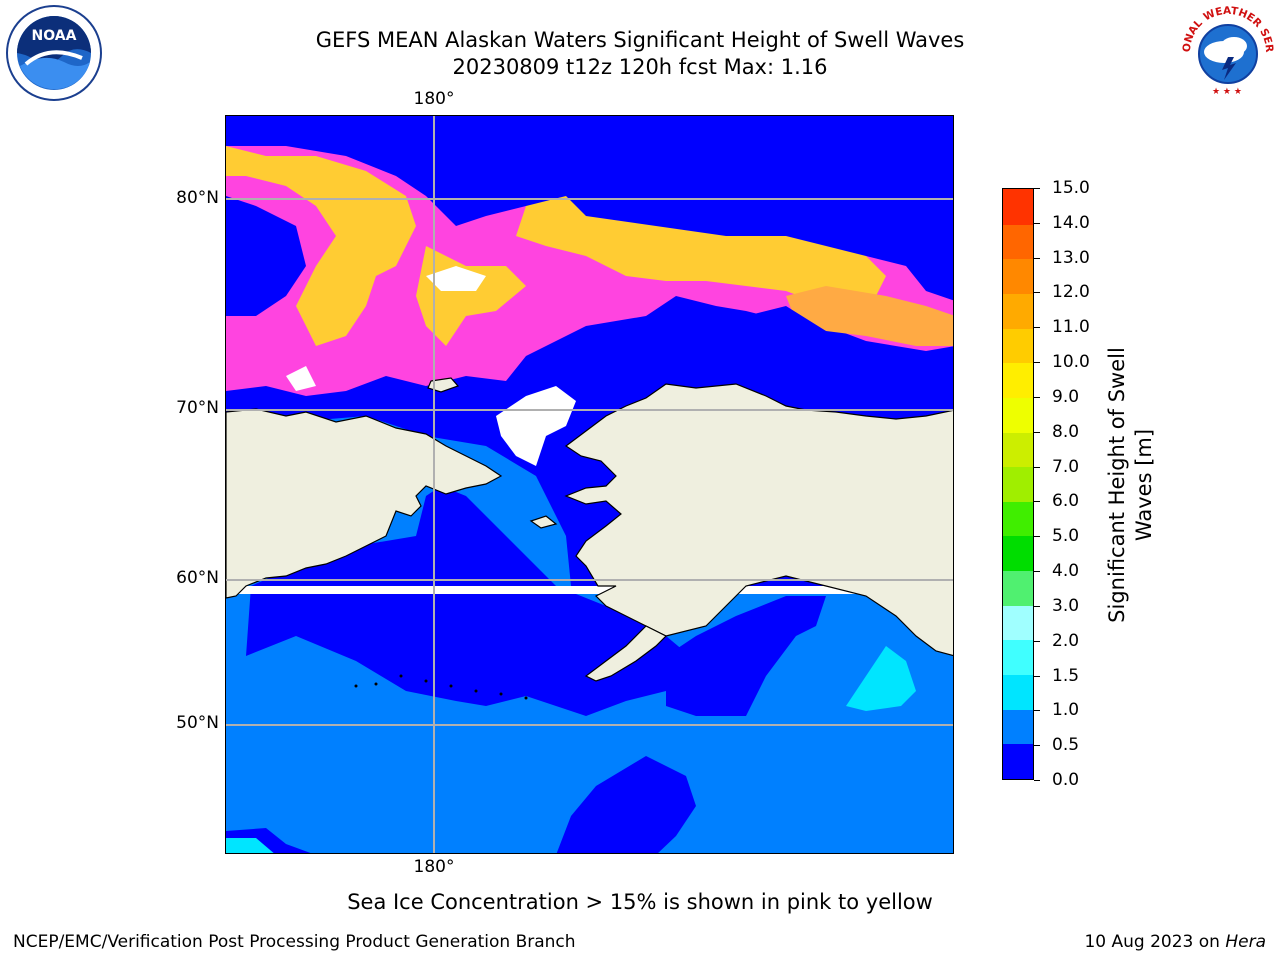  Describe the element at coordinates (1066, 745) in the screenshot. I see `colorbar-tick-label: 0.5` at that location.